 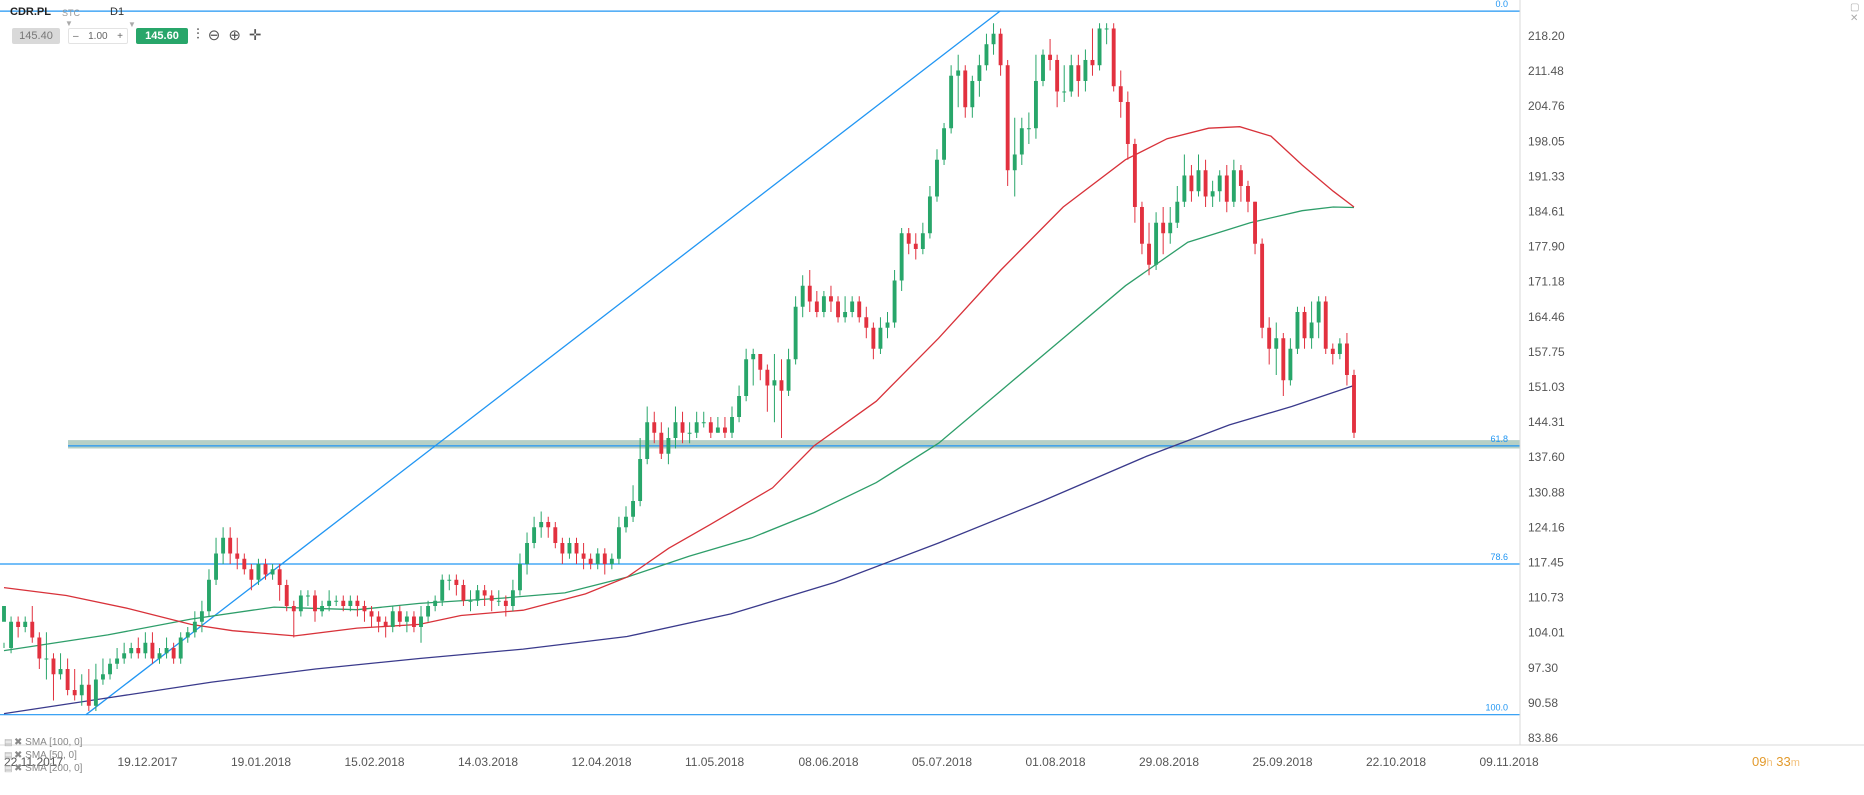 I want to click on indicator-sma-50: ▤✖ SMA [50, 0], so click(x=43, y=755).